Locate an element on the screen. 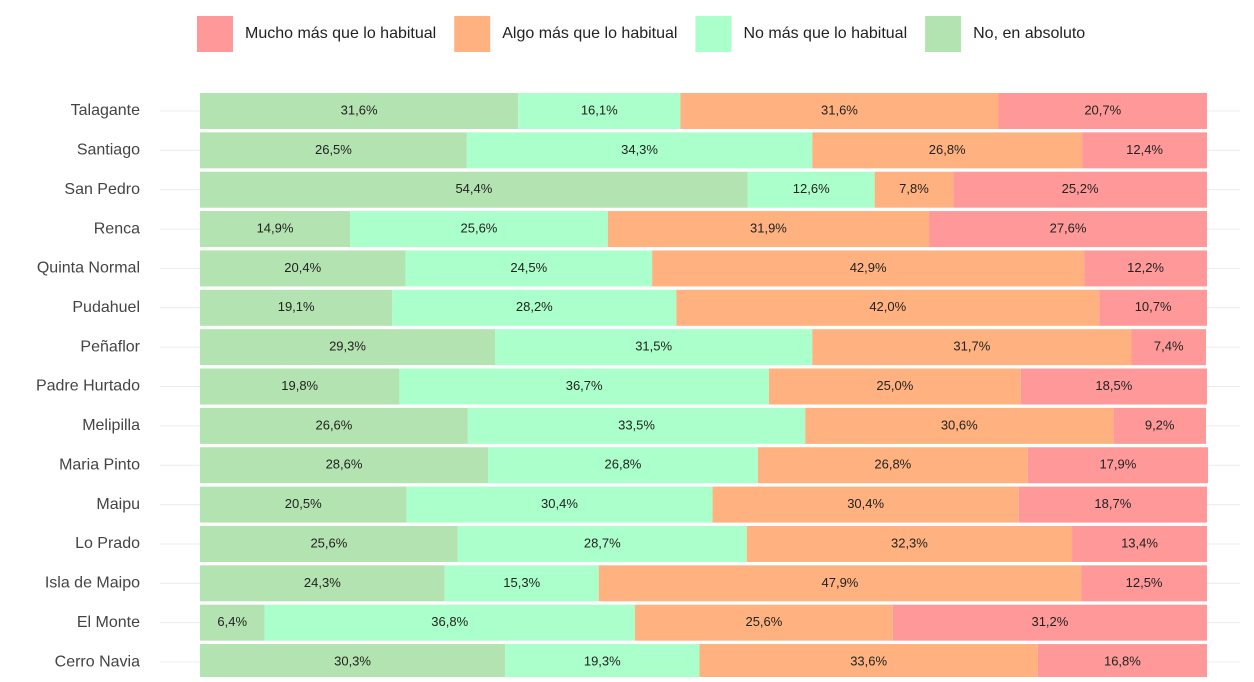  data-label: 36,7% is located at coordinates (584, 385).